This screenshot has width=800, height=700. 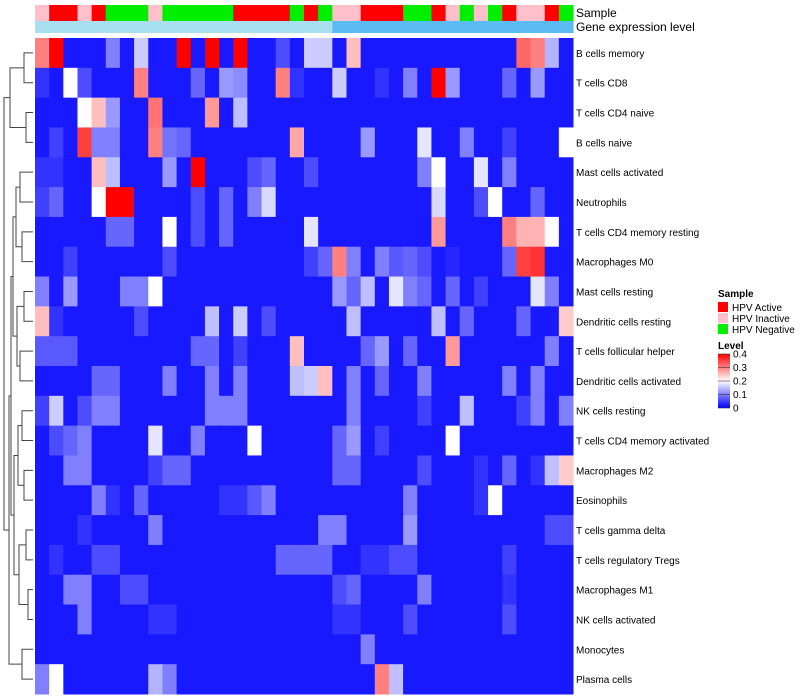 I want to click on legend-level-tick-label: 0.3, so click(x=740, y=368).